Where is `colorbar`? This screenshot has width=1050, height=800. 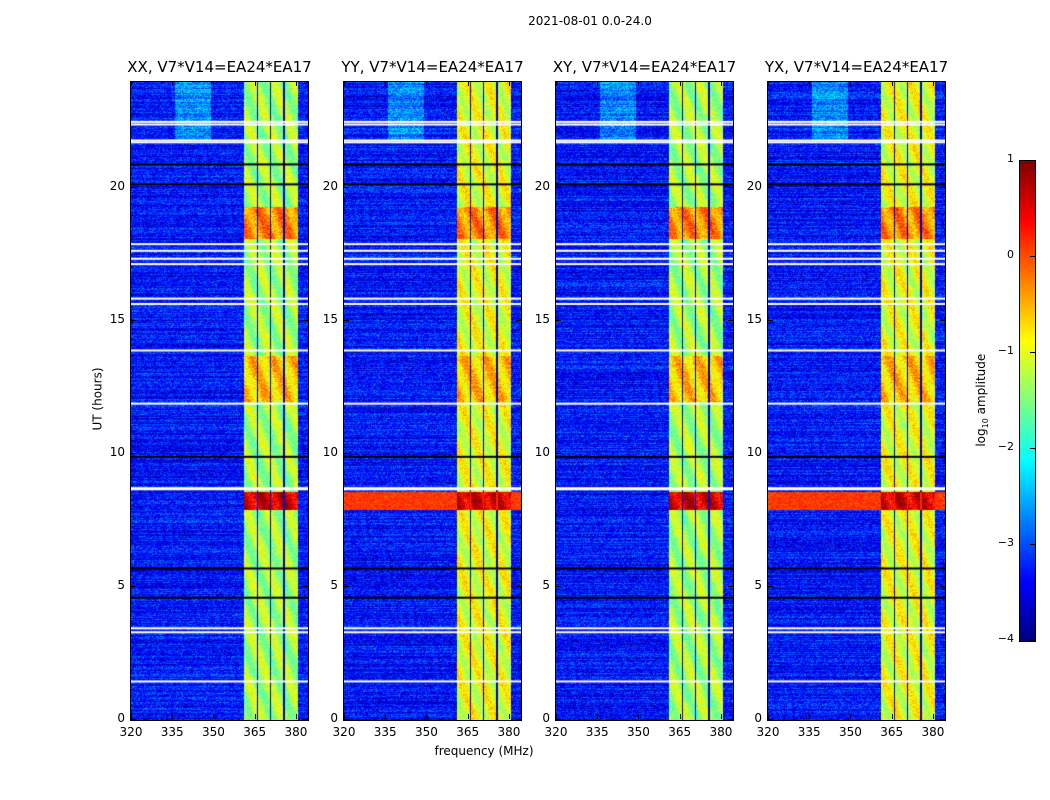 colorbar is located at coordinates (1027, 401).